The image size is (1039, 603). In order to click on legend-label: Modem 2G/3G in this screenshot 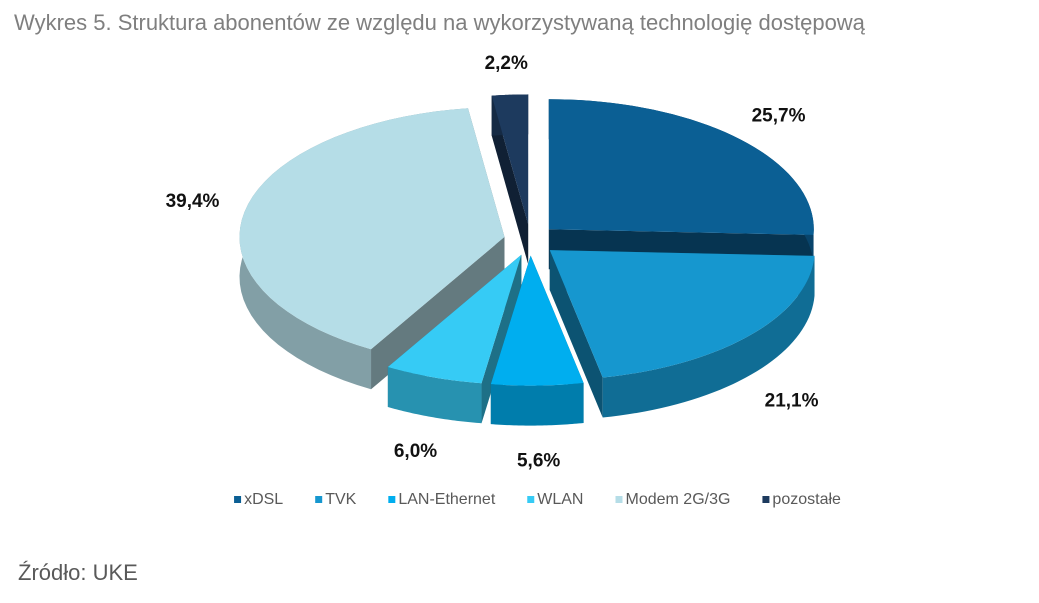, I will do `click(677, 499)`.